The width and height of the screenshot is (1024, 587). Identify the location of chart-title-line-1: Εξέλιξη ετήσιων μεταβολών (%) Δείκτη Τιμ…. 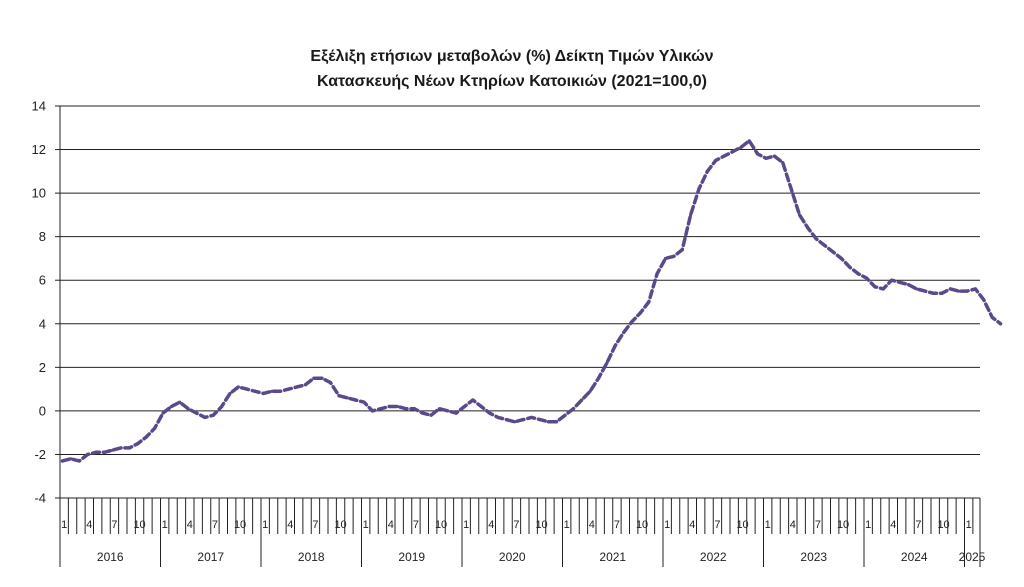
(512, 56).